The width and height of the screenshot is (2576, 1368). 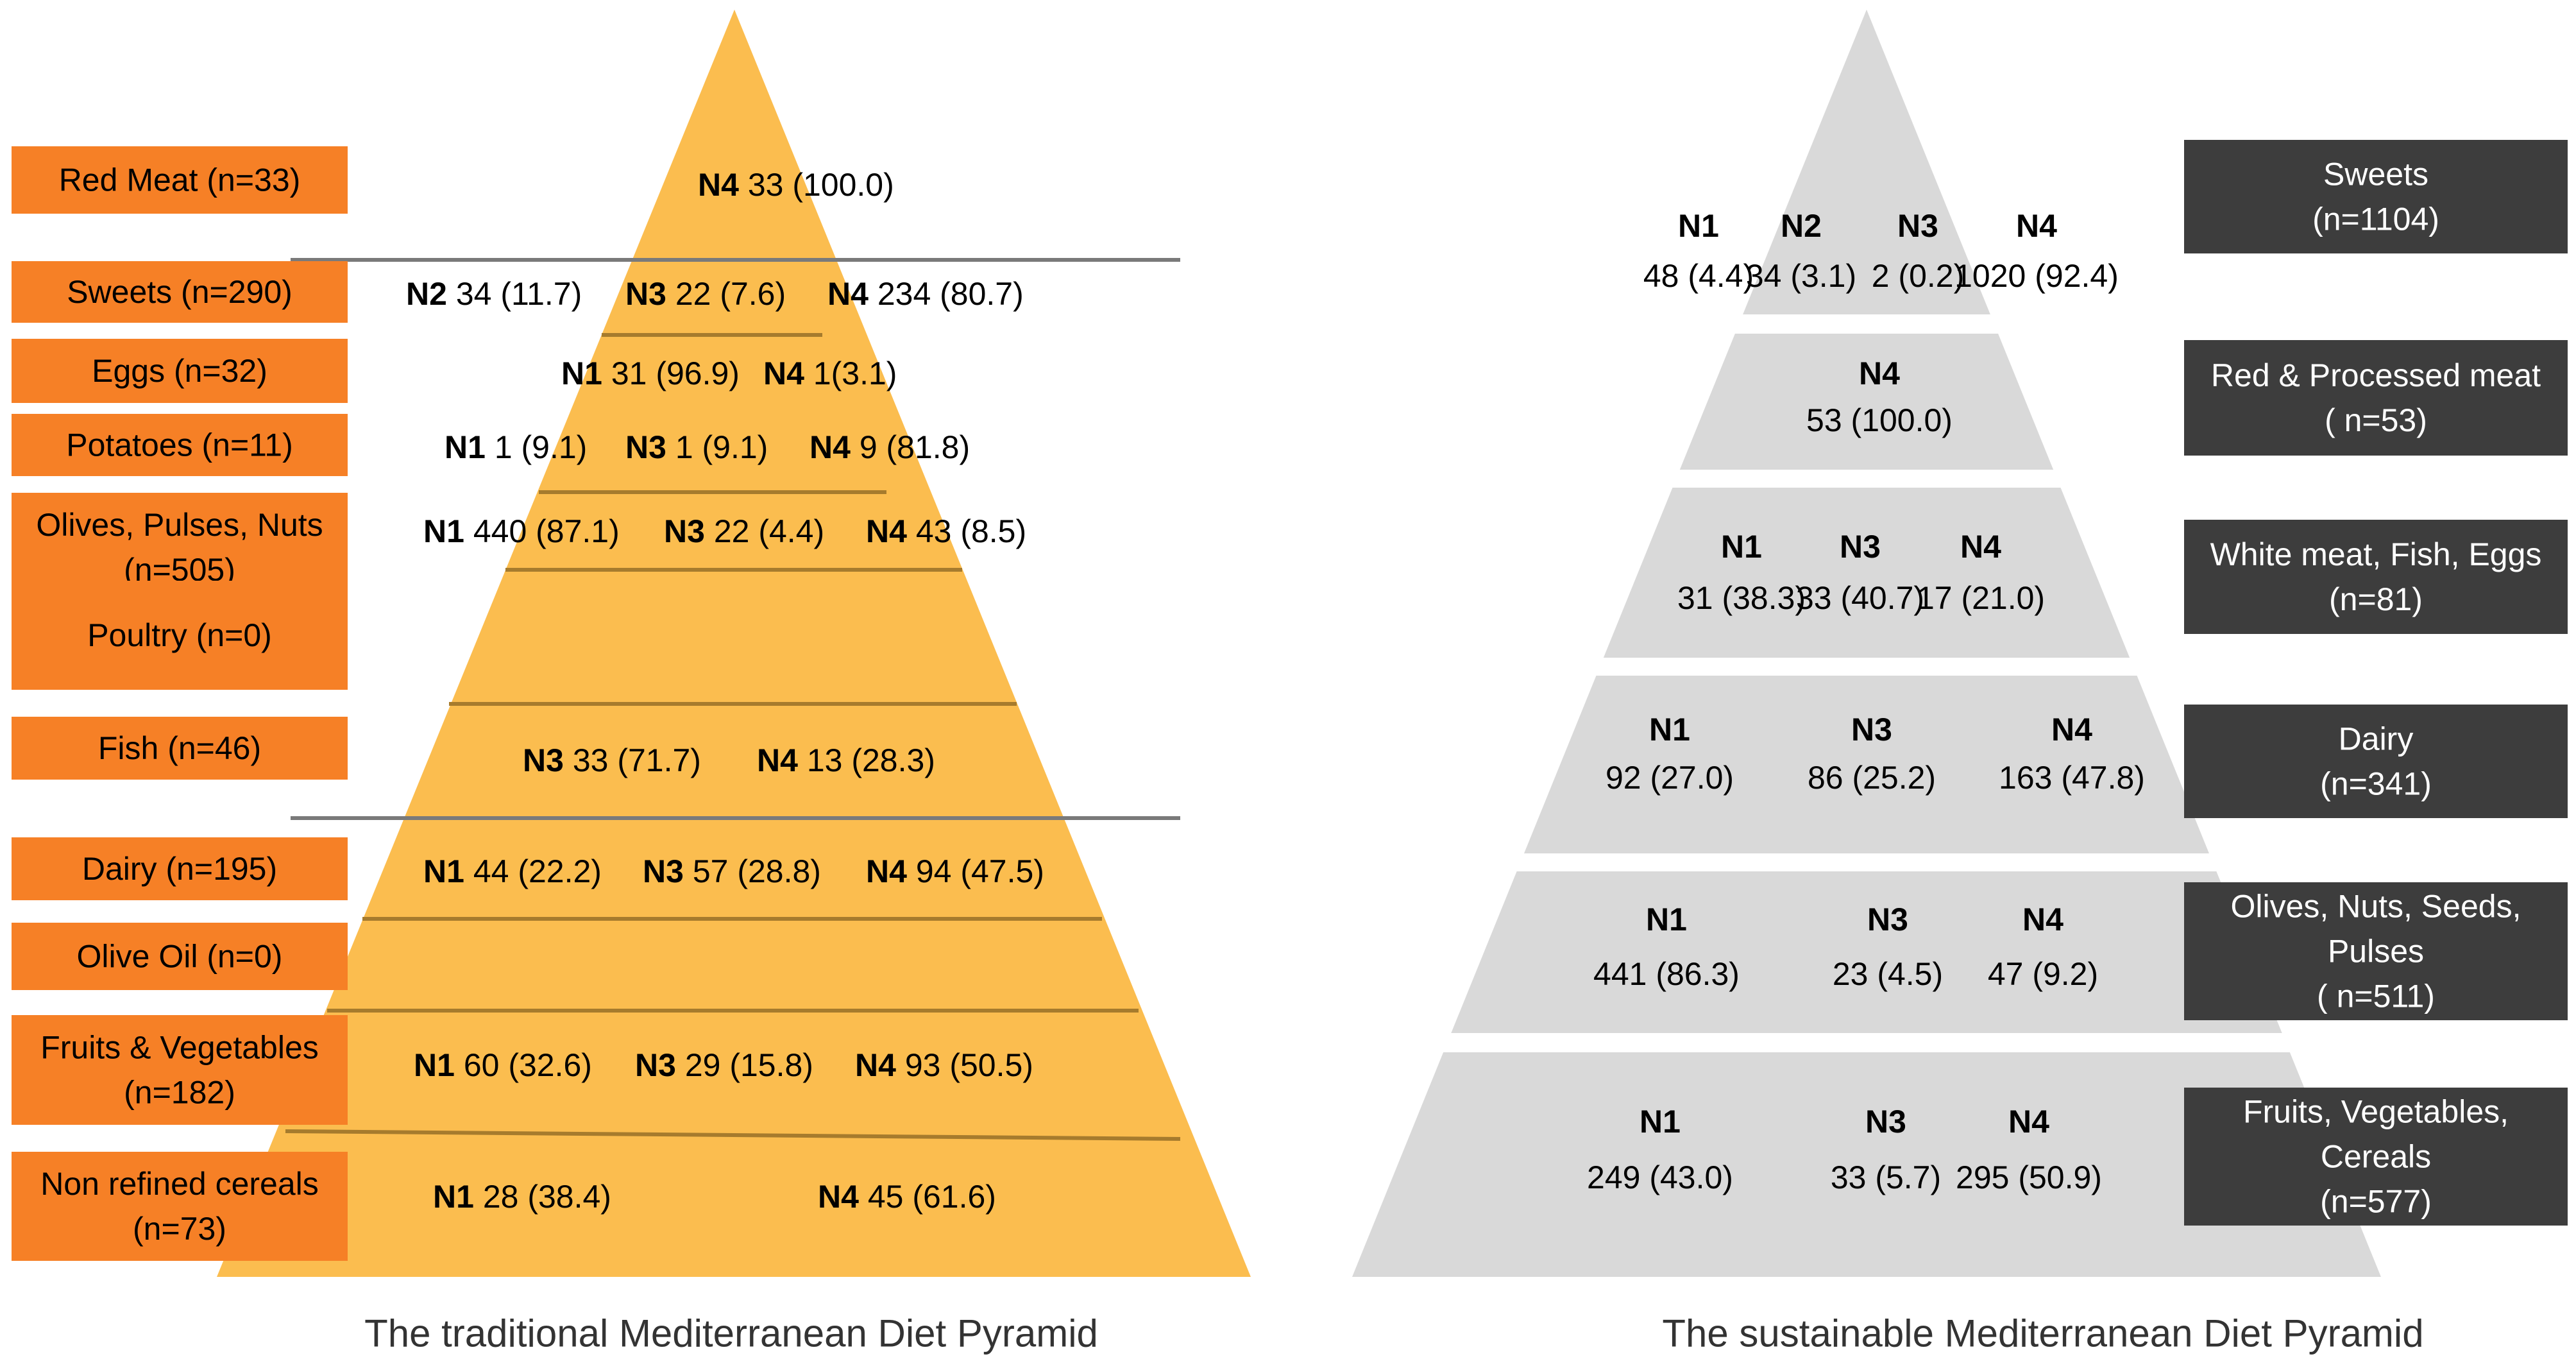 What do you see at coordinates (675, 373) in the screenshot?
I see `level-value: 31 (96.9)` at bounding box center [675, 373].